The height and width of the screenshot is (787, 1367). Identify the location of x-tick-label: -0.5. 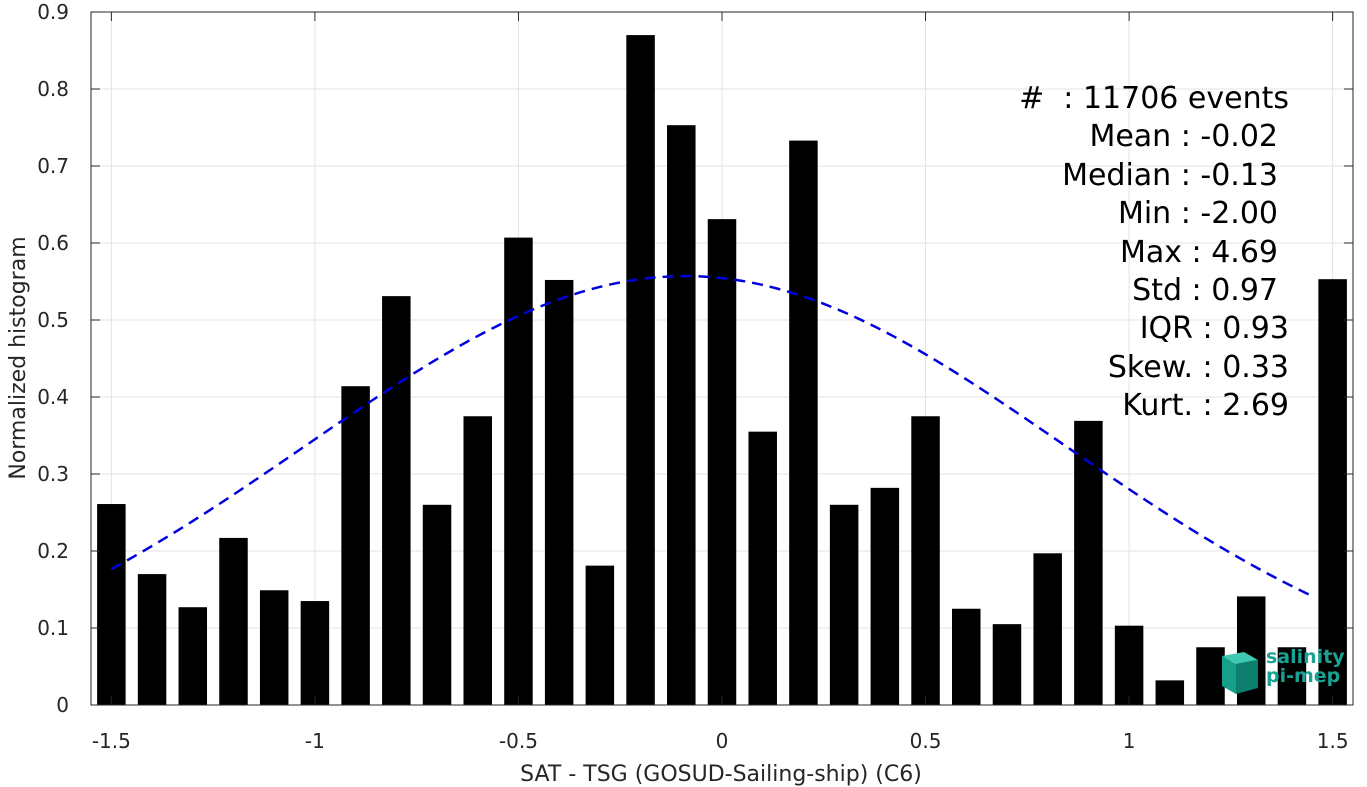
(518, 741).